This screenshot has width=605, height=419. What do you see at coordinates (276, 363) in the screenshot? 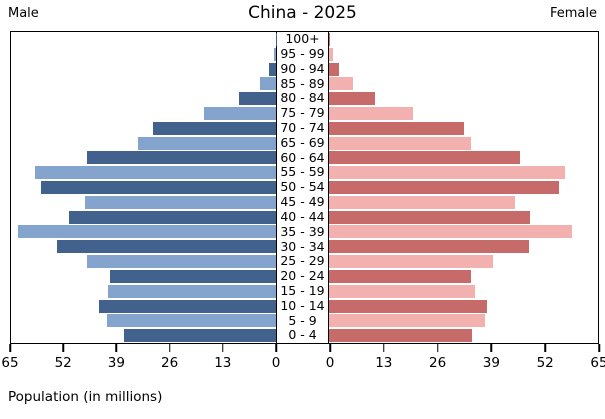
I see `x-tick-label: 0` at bounding box center [276, 363].